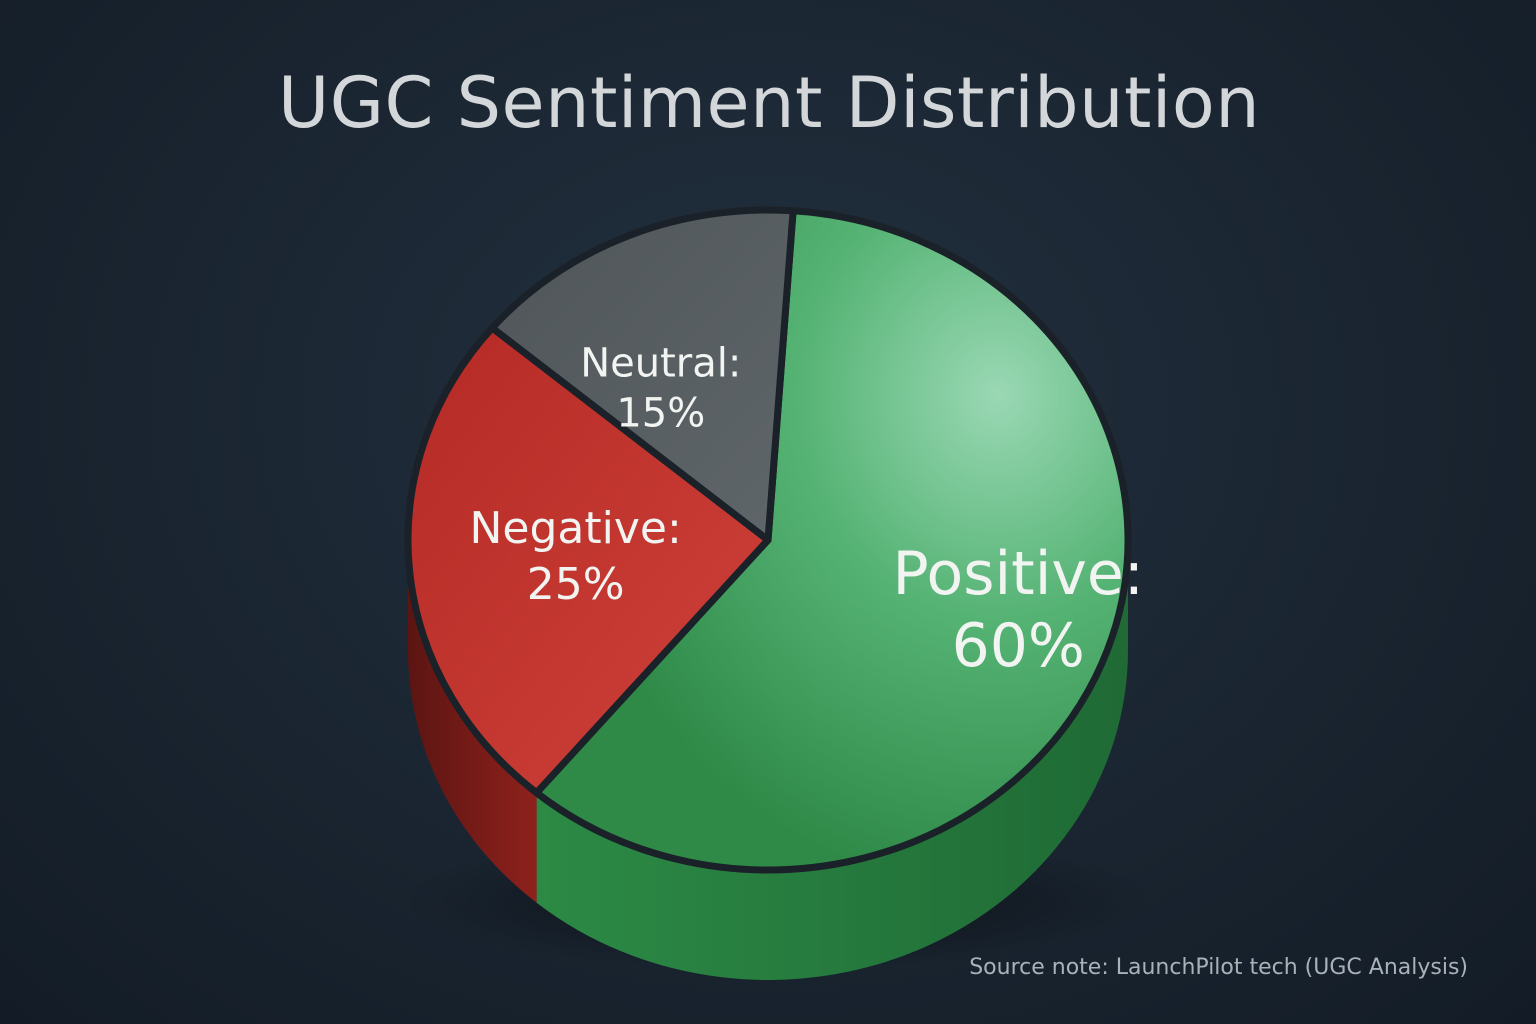  What do you see at coordinates (472, 721) in the screenshot?
I see `slice-side-negative` at bounding box center [472, 721].